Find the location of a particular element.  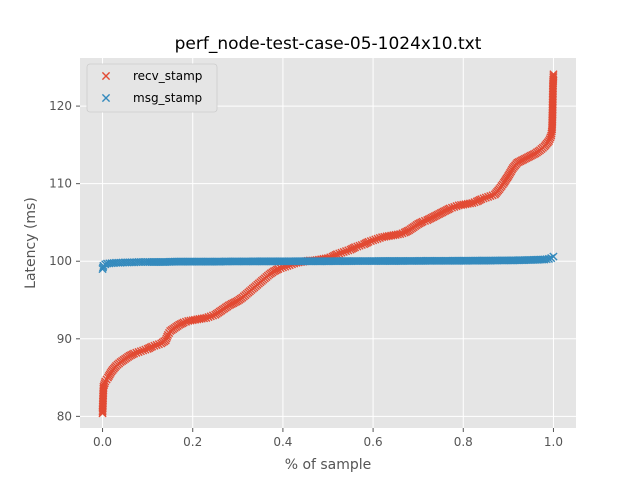

y-tick-label: 120 is located at coordinates (60, 106).